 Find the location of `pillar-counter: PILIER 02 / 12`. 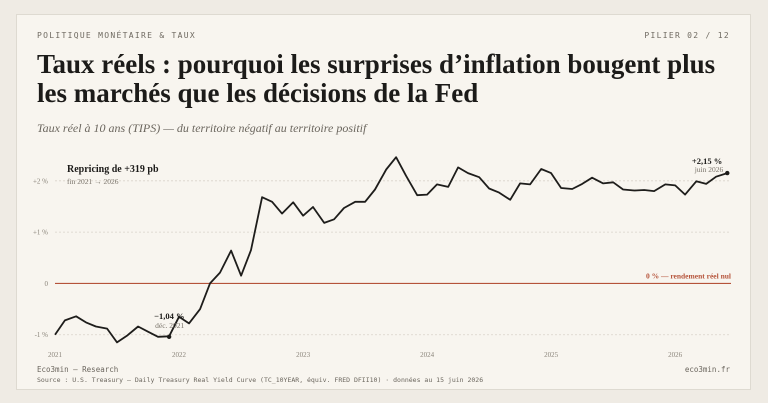

pillar-counter: PILIER 02 / 12 is located at coordinates (687, 35).